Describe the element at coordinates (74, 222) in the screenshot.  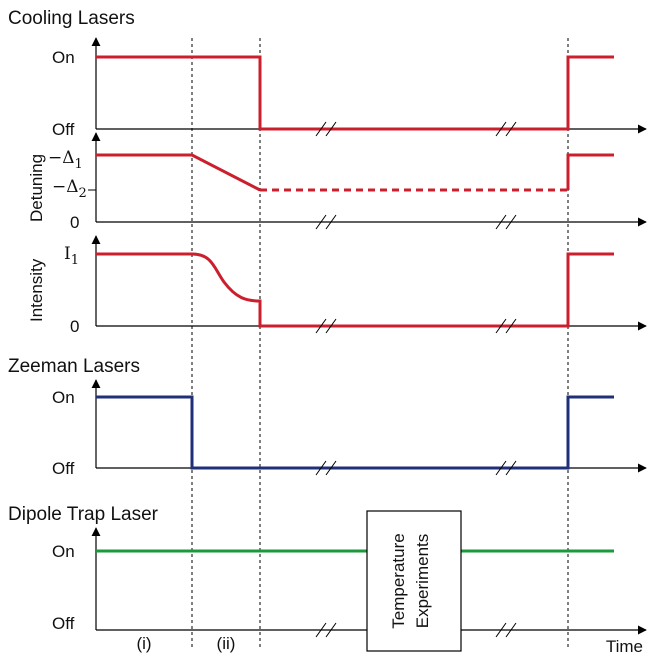
I see `detuning-zero-label: 0` at that location.